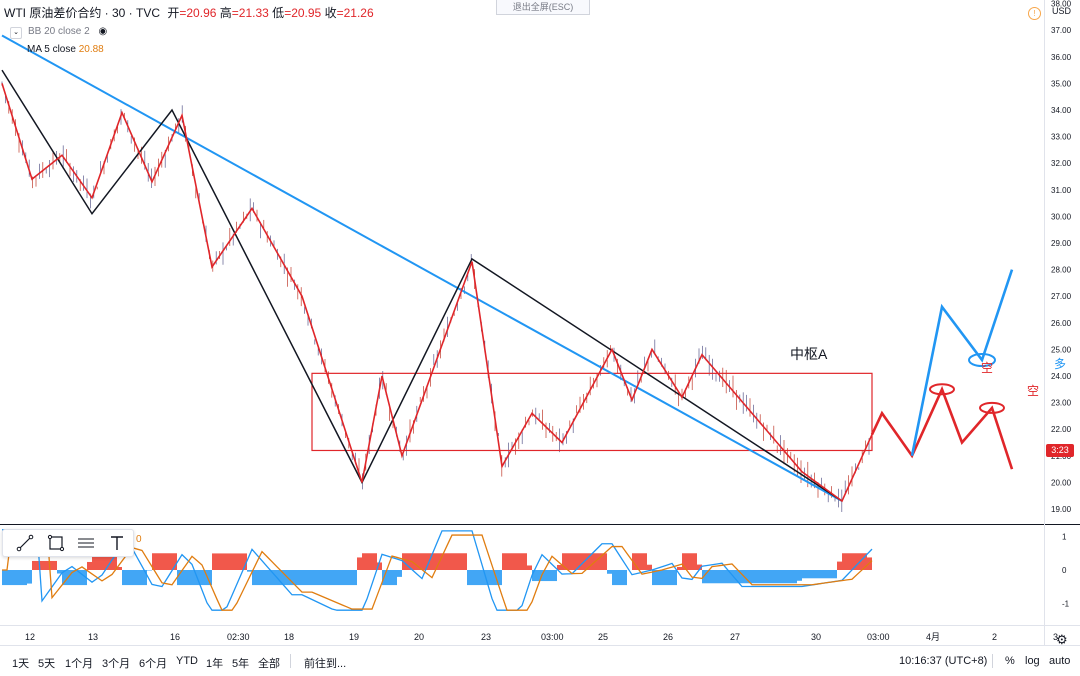 This screenshot has height=676, width=1080. I want to click on toolbar-divider, so click(992, 661).